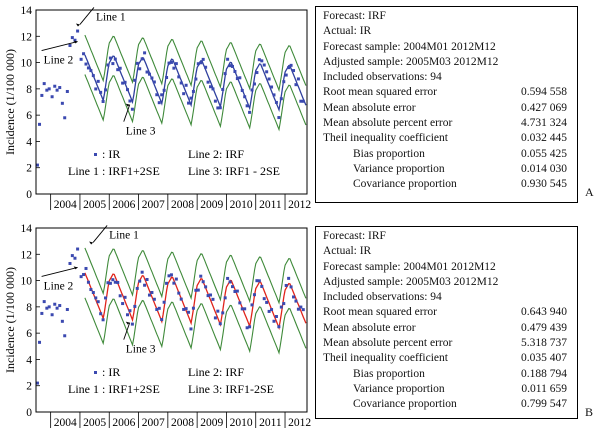 This screenshot has width=599, height=435. What do you see at coordinates (544, 107) in the screenshot?
I see `stats-row-value: 0.427 069` at bounding box center [544, 107].